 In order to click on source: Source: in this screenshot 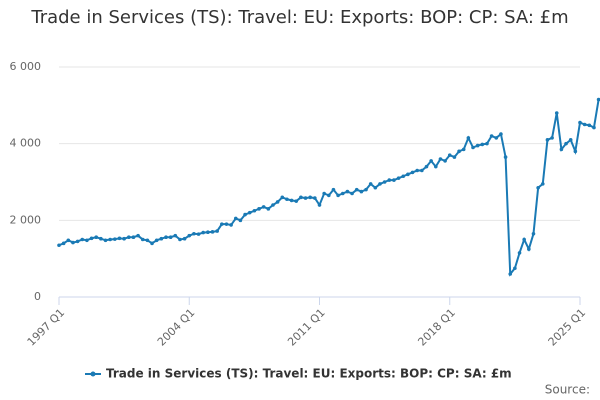, I will do `click(567, 390)`.